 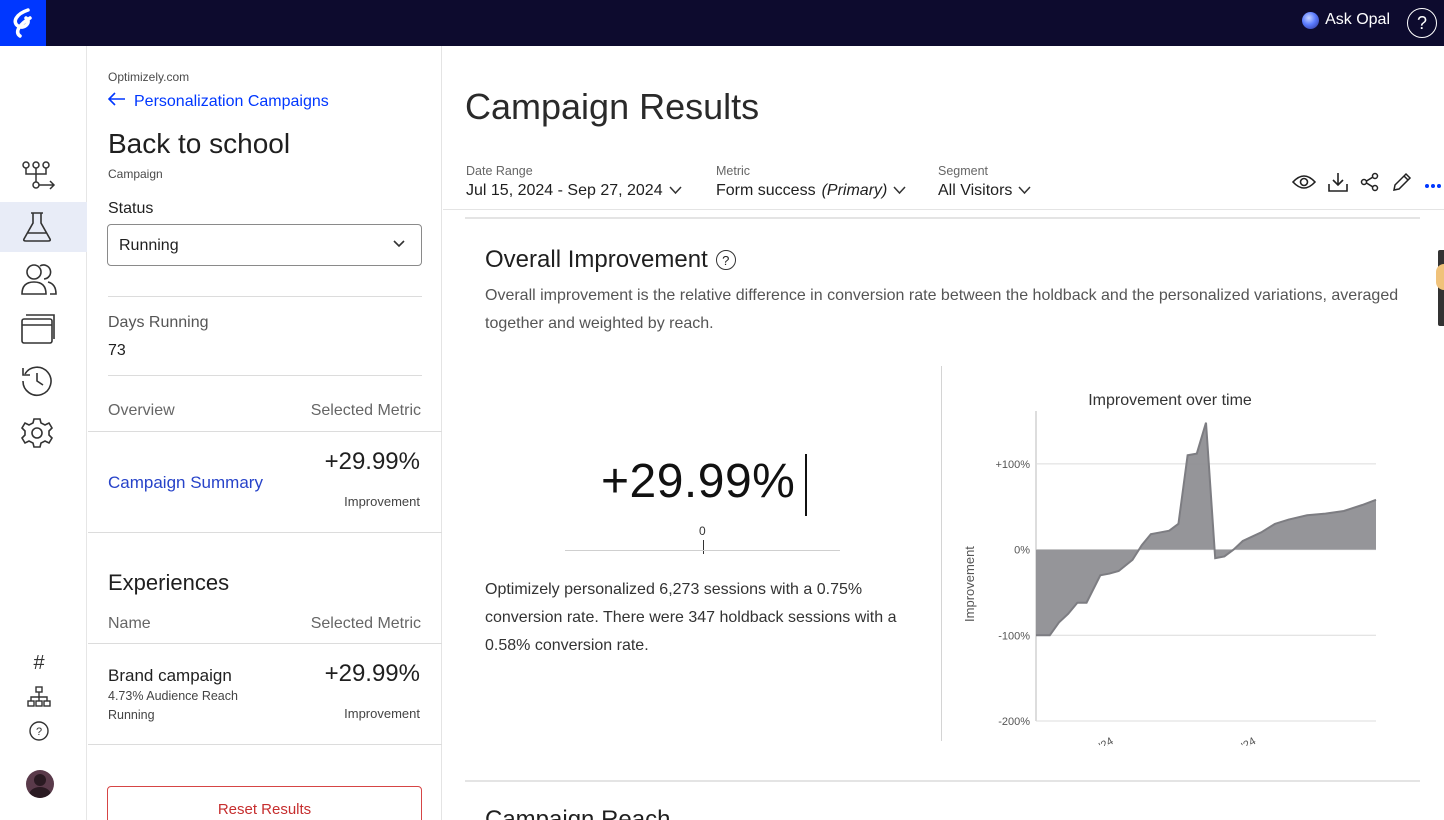 I want to click on chart-y-tick-label: -100%, so click(x=1014, y=636).